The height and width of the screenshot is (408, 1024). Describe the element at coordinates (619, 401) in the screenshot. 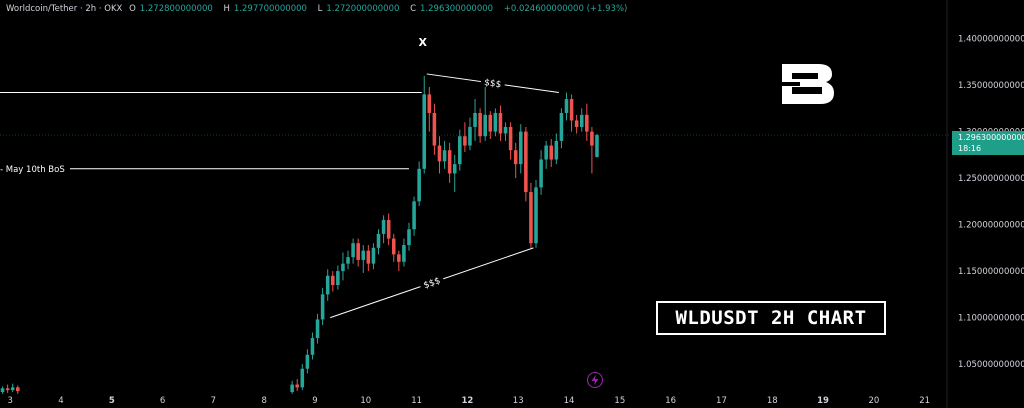

I see `x-tick-label: 15` at that location.